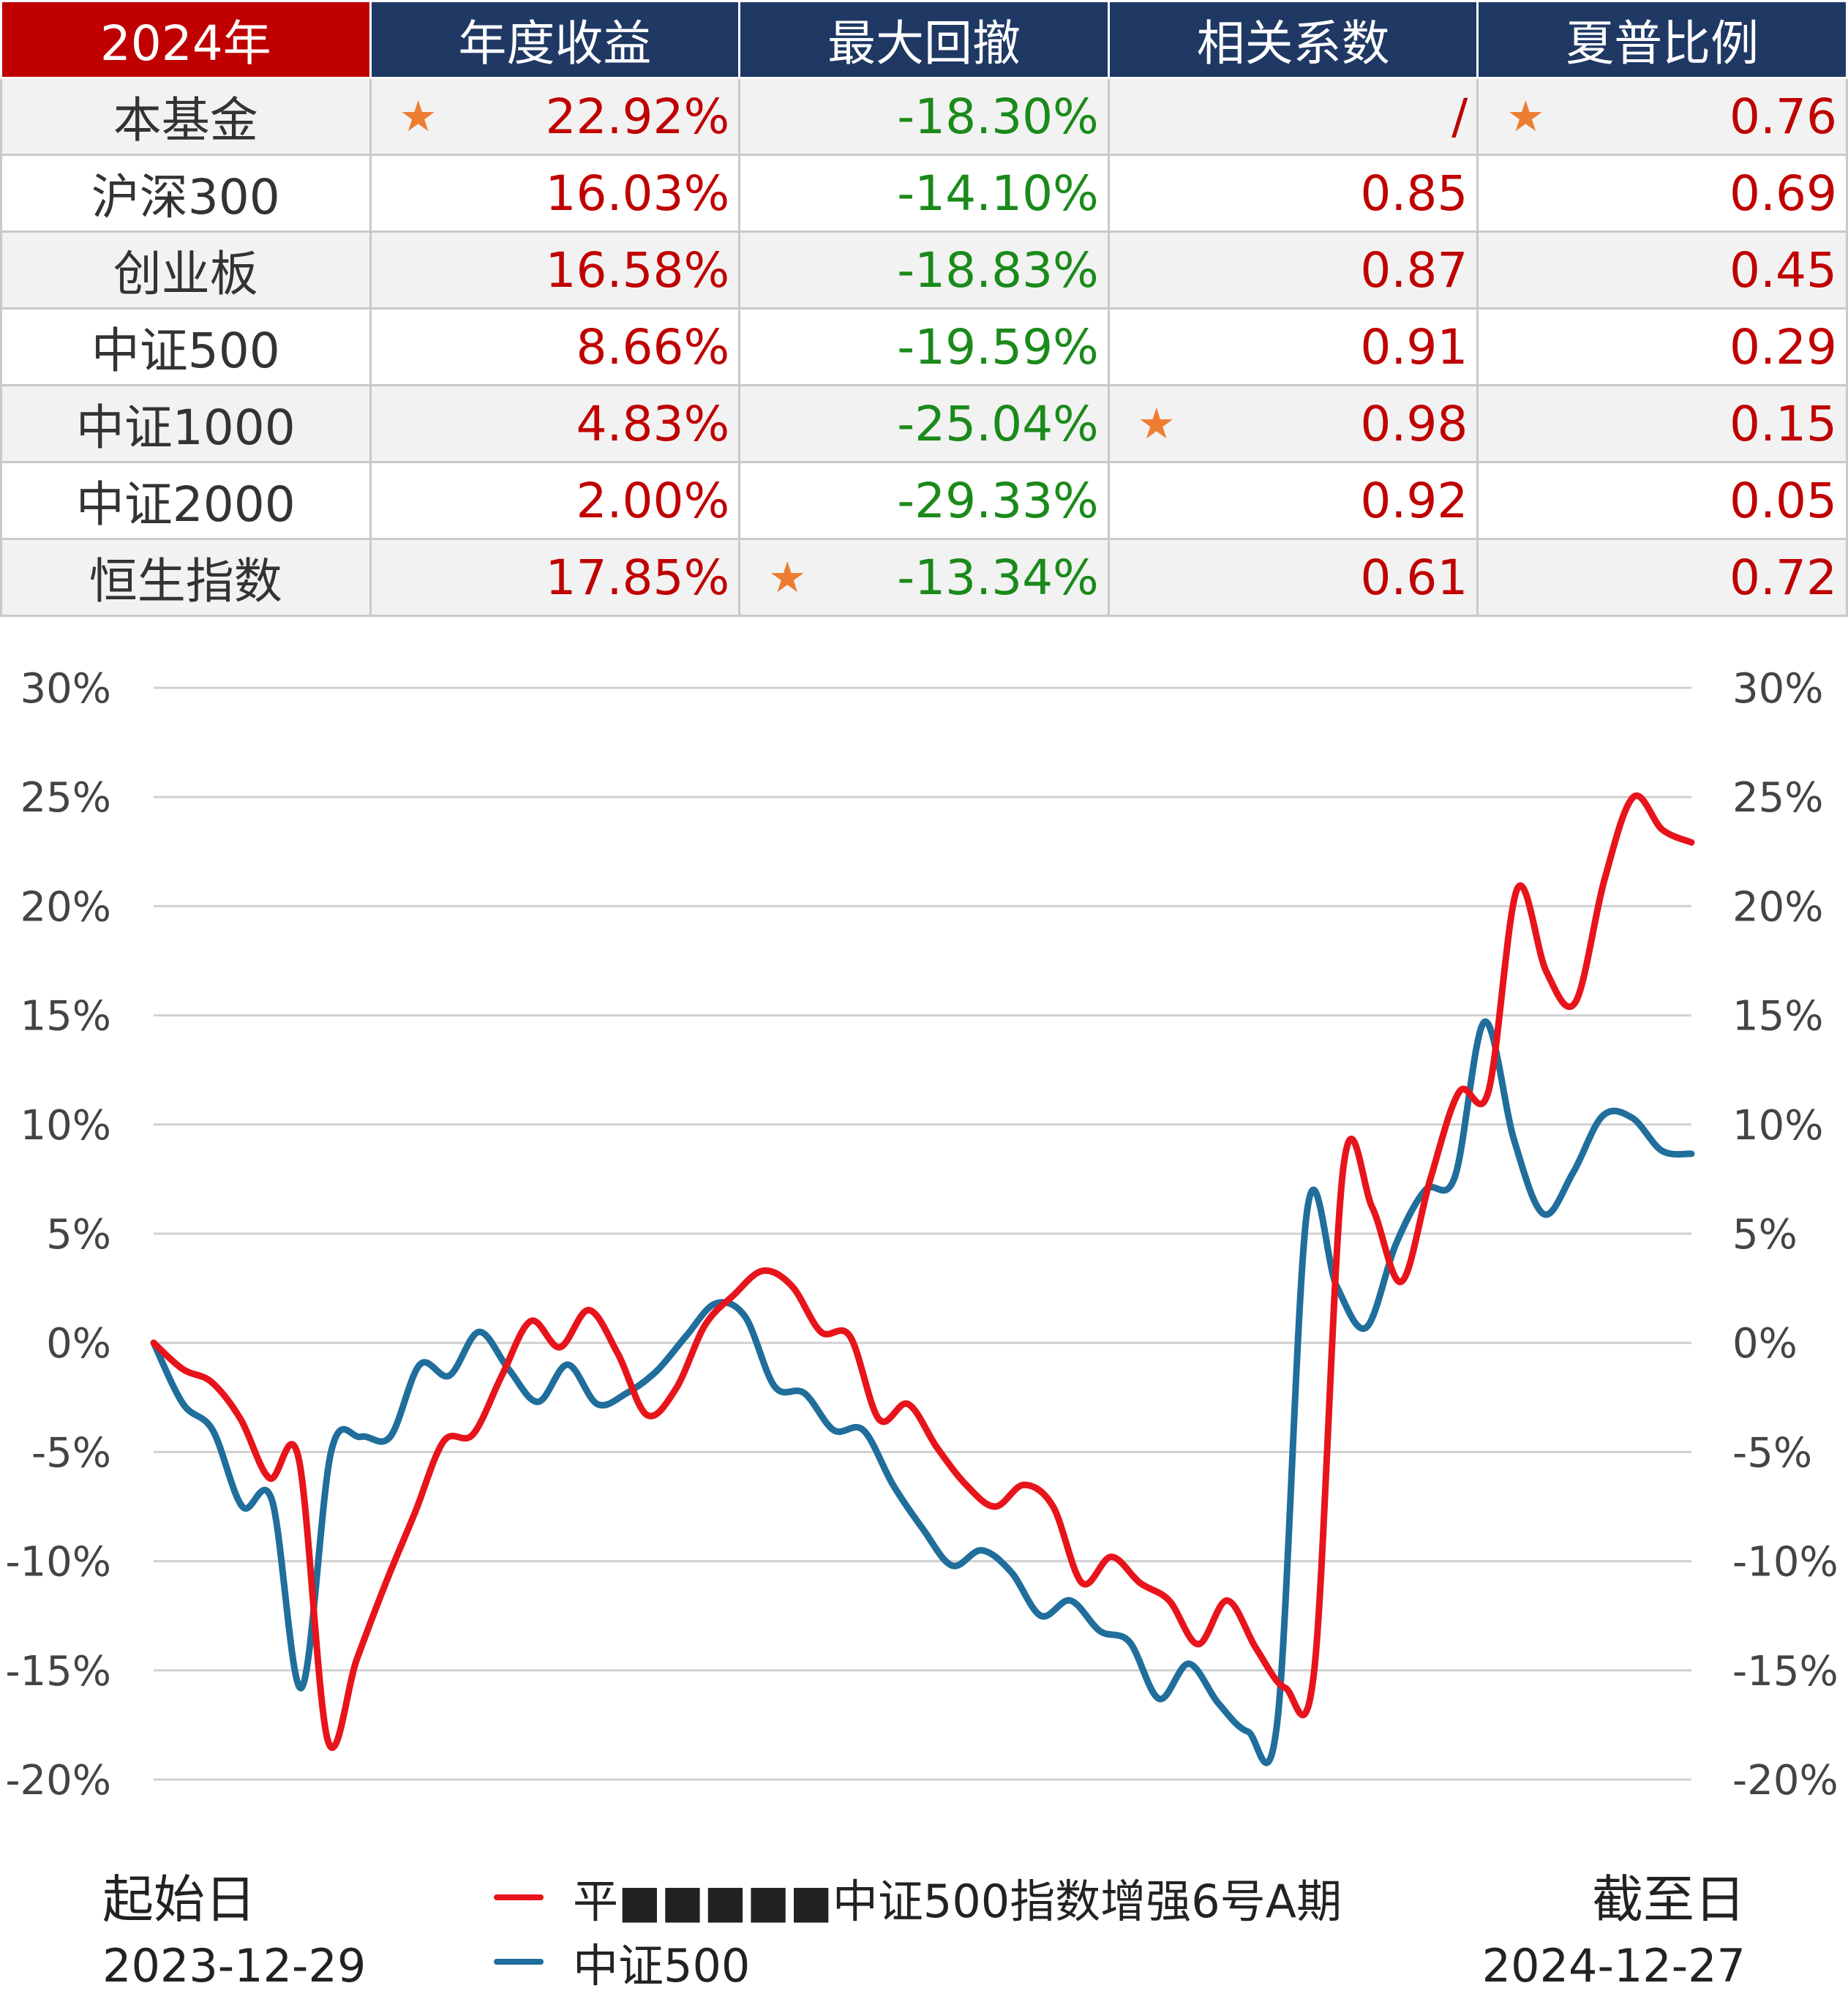  I want to click on y-tick-label-right: 5%, so click(1765, 1235).